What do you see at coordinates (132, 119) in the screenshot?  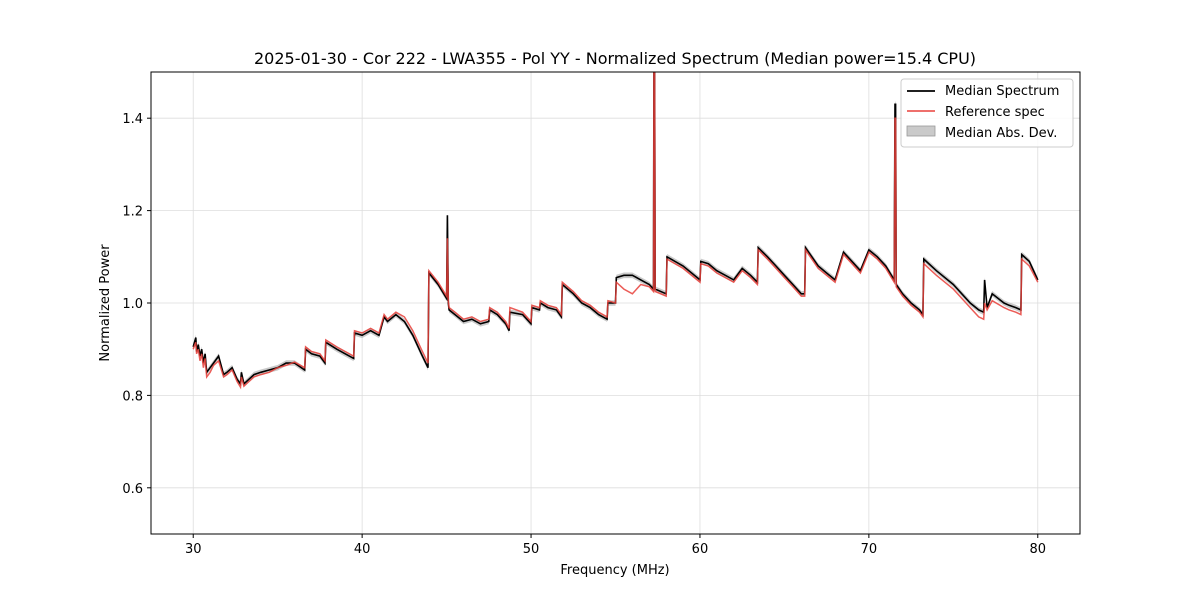 I see `y-tick-label: 1.4` at bounding box center [132, 119].